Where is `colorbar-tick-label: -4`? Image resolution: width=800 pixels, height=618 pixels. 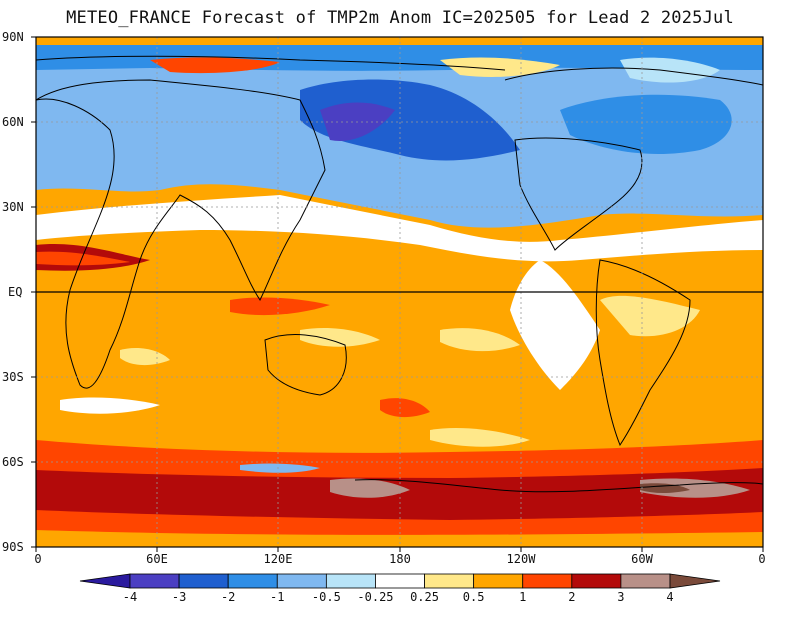 colorbar-tick-label: -4 is located at coordinates (130, 597).